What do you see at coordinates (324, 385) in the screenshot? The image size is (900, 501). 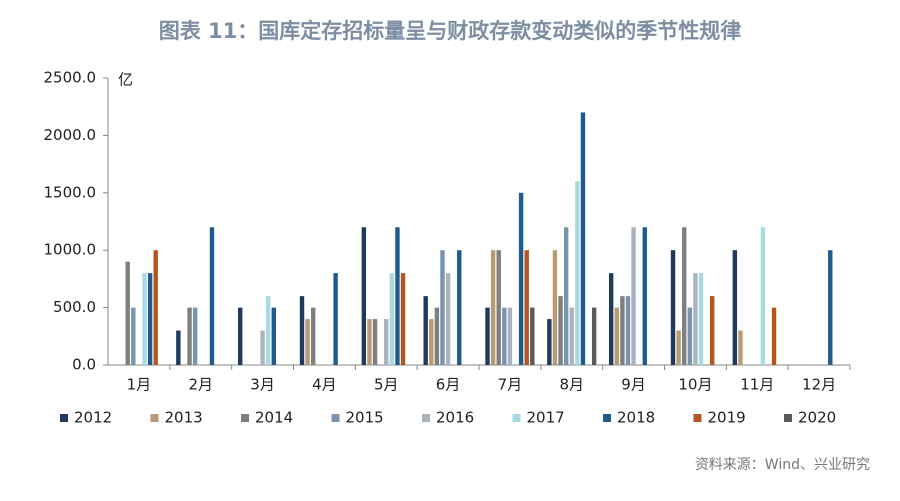 I see `x-tick-label: 4月` at bounding box center [324, 385].